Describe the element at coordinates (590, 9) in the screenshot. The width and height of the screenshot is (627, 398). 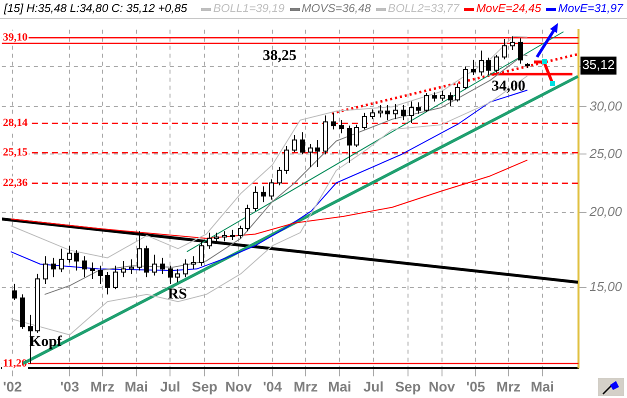
I see `legend-label: MovE=31,97` at that location.